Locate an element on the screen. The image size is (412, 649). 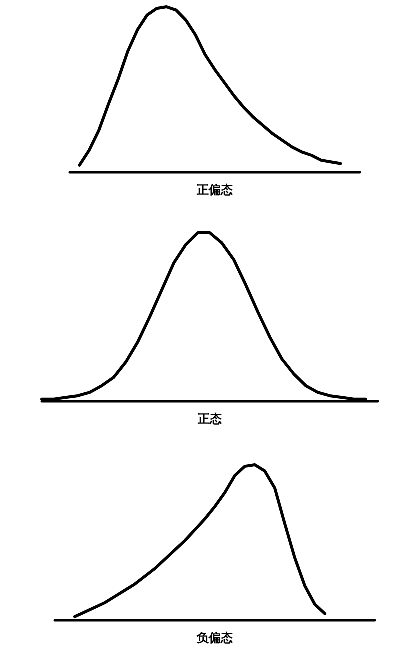
x-axis-title: 负偏态 is located at coordinates (215, 638).